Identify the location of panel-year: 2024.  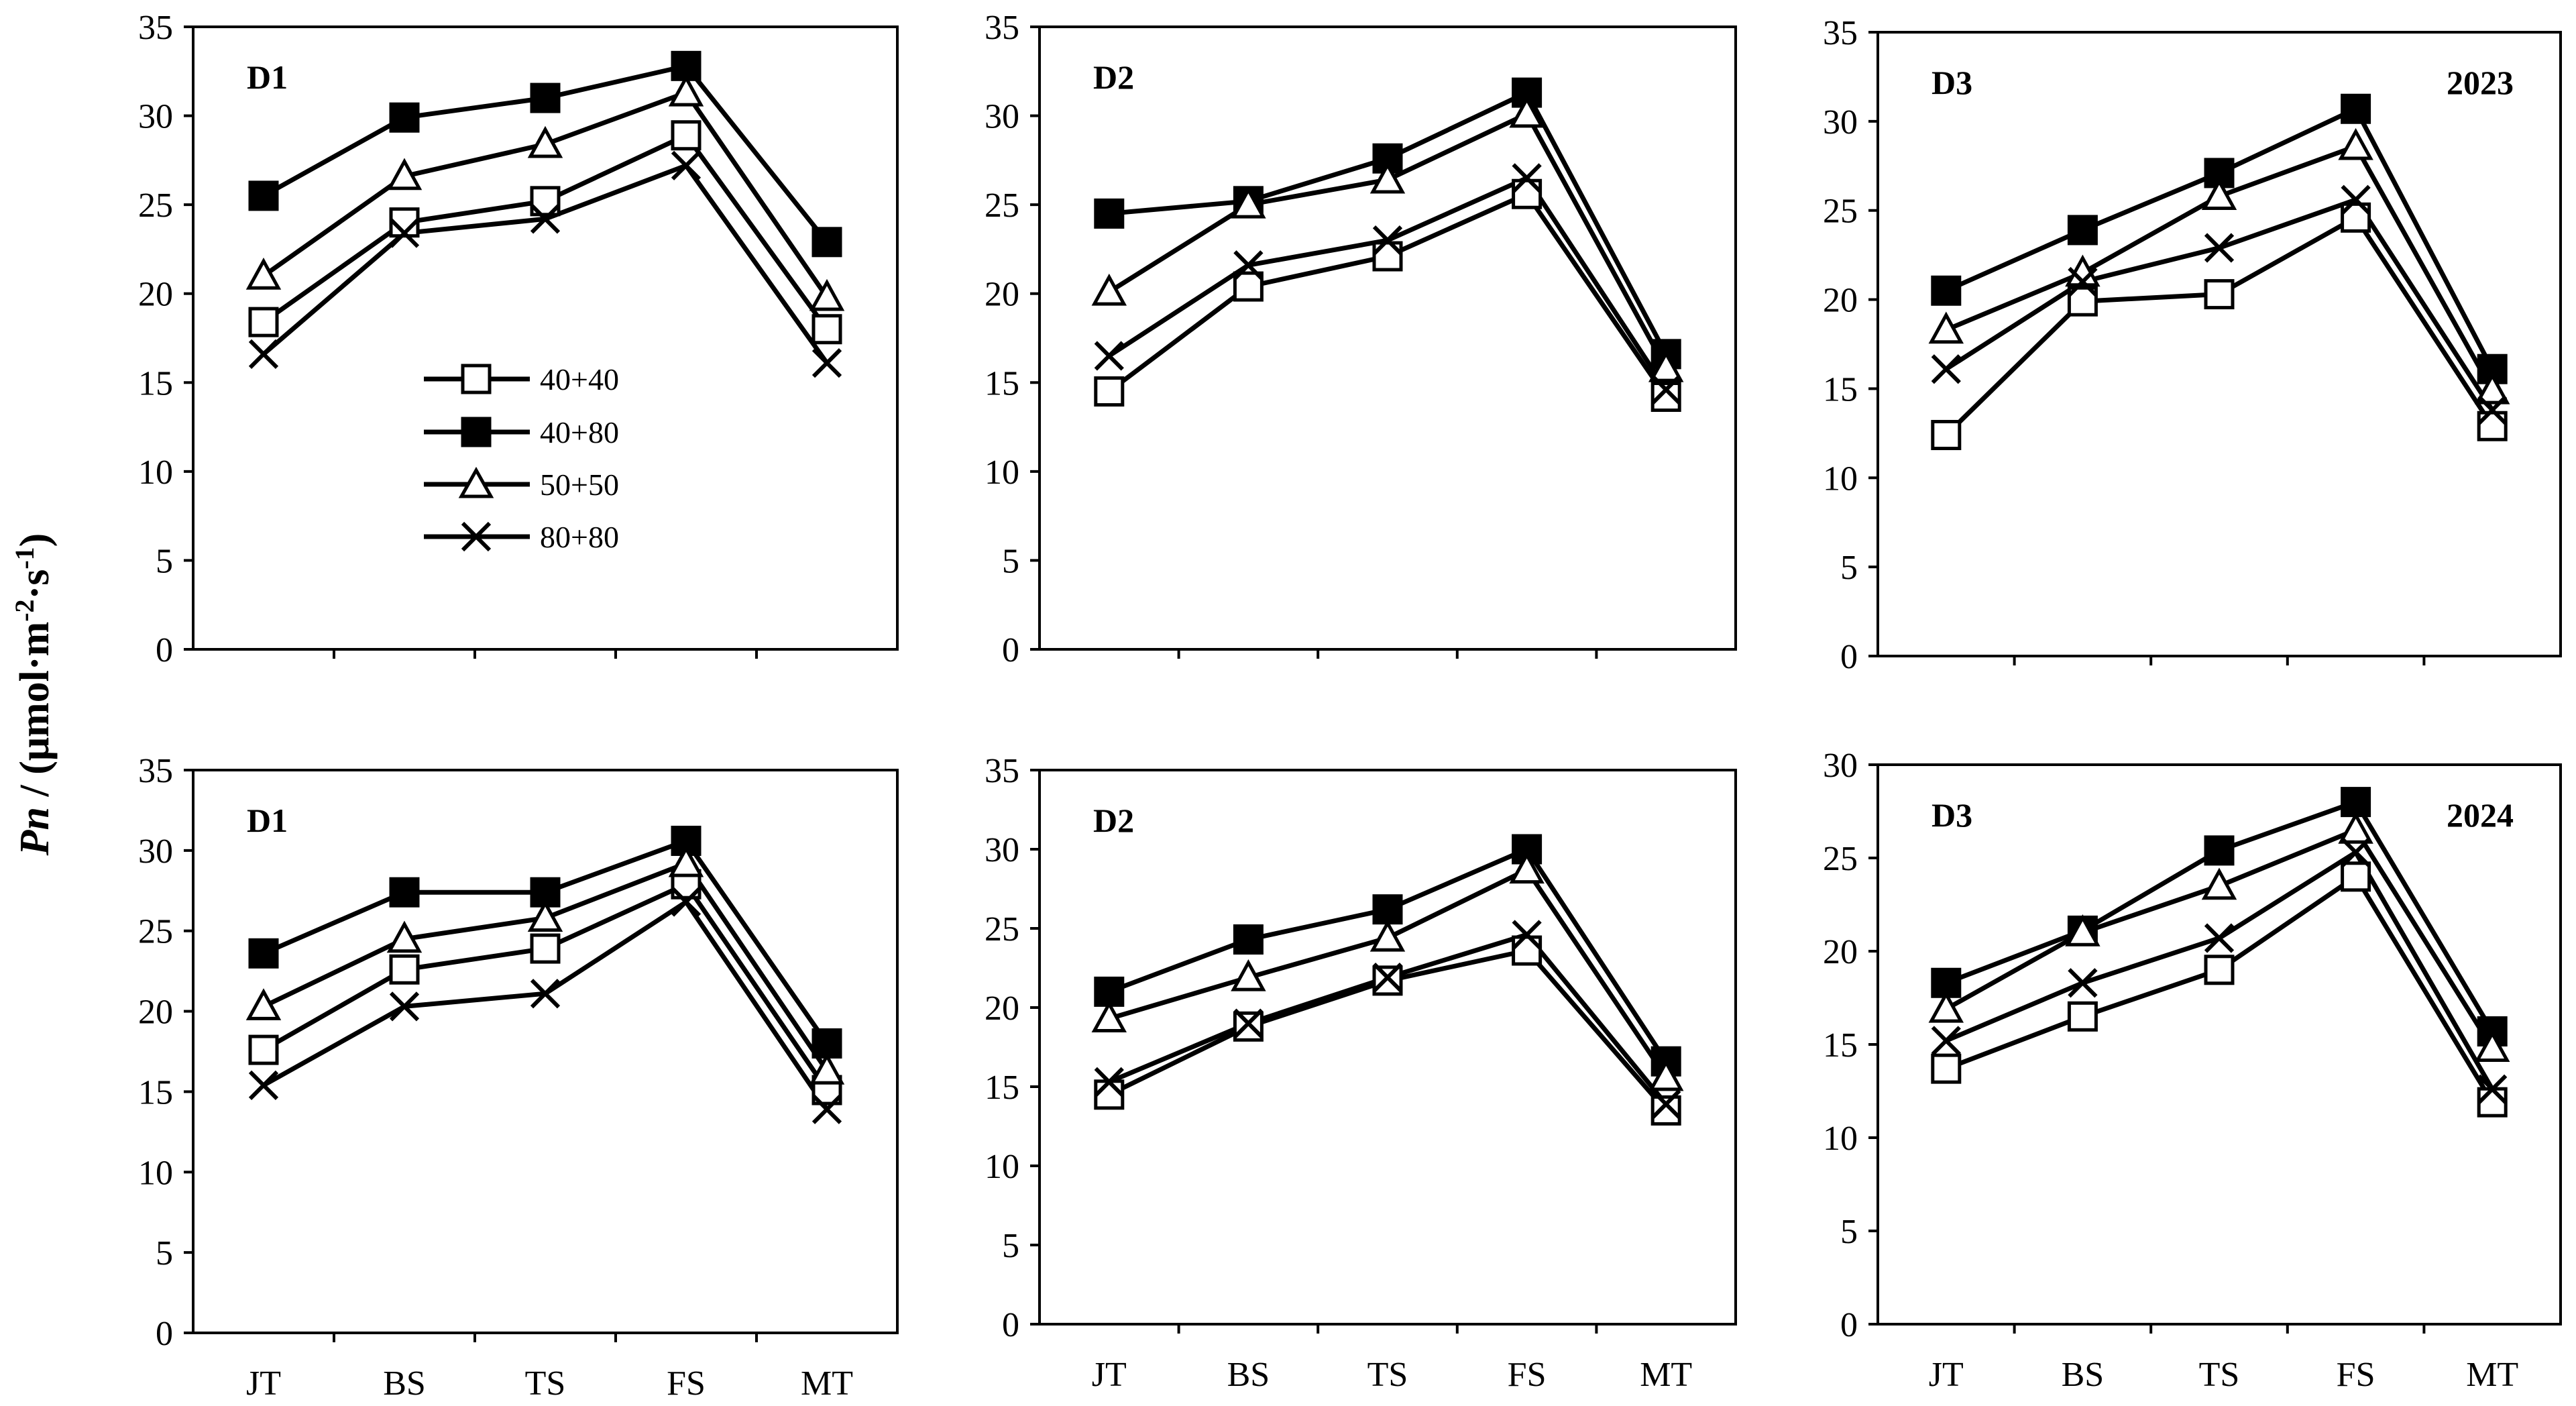
(2480, 815).